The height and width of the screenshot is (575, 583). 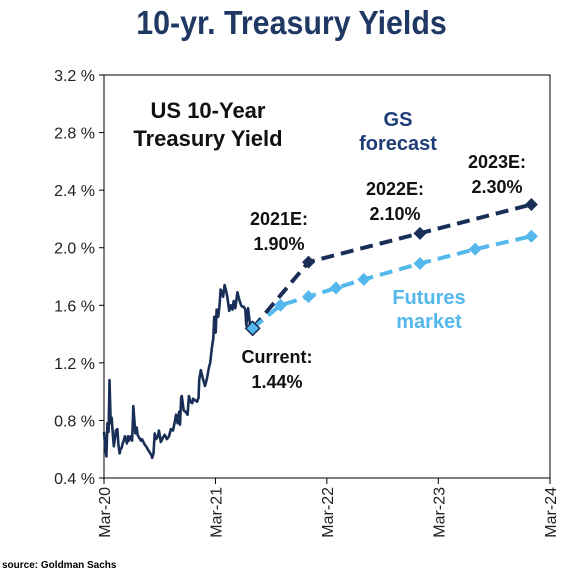 What do you see at coordinates (291, 22) in the screenshot?
I see `page-title: 10-yr. Treasury Yields` at bounding box center [291, 22].